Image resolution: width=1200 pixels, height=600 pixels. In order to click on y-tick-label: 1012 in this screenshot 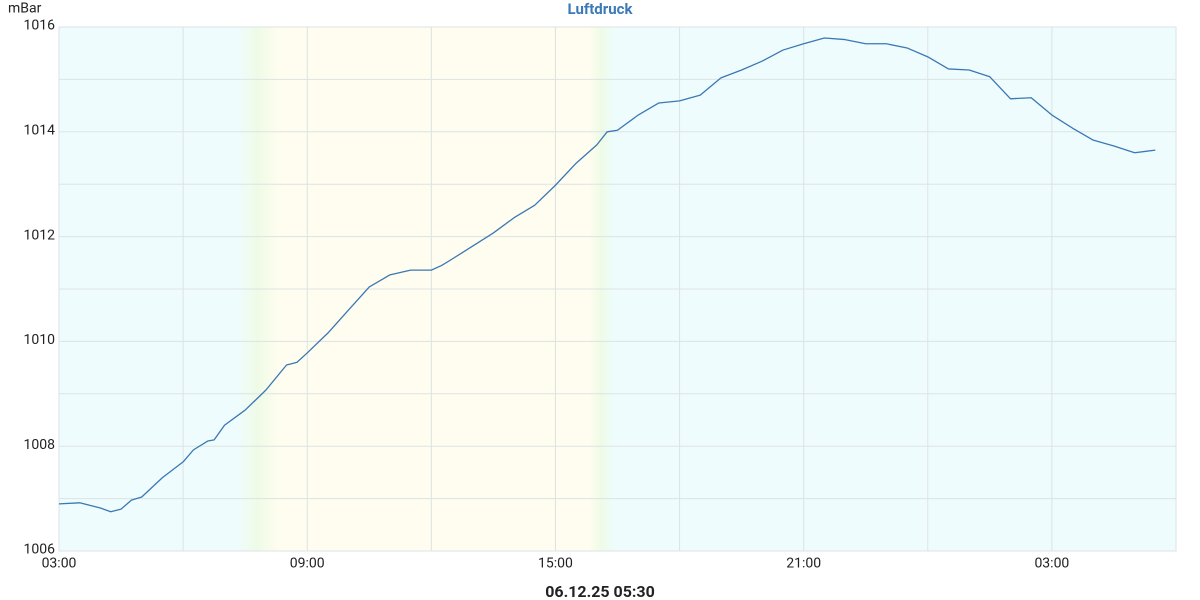, I will do `click(40, 235)`.